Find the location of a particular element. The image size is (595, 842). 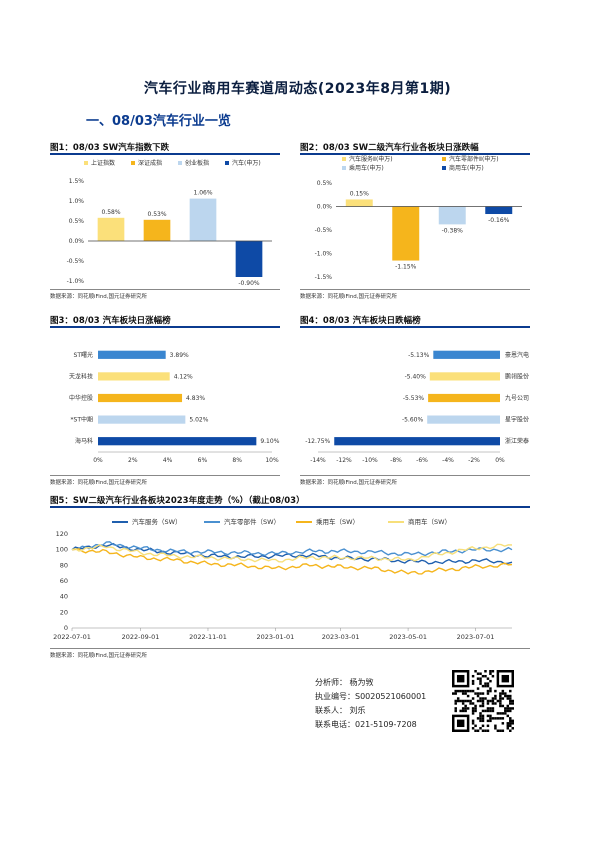

fig2-divider is located at coordinates (415, 289).